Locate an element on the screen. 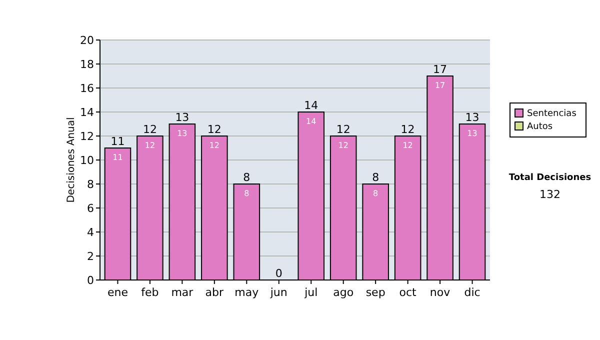 This screenshot has height=340, width=600. y-tick-label: 0 is located at coordinates (90, 280).